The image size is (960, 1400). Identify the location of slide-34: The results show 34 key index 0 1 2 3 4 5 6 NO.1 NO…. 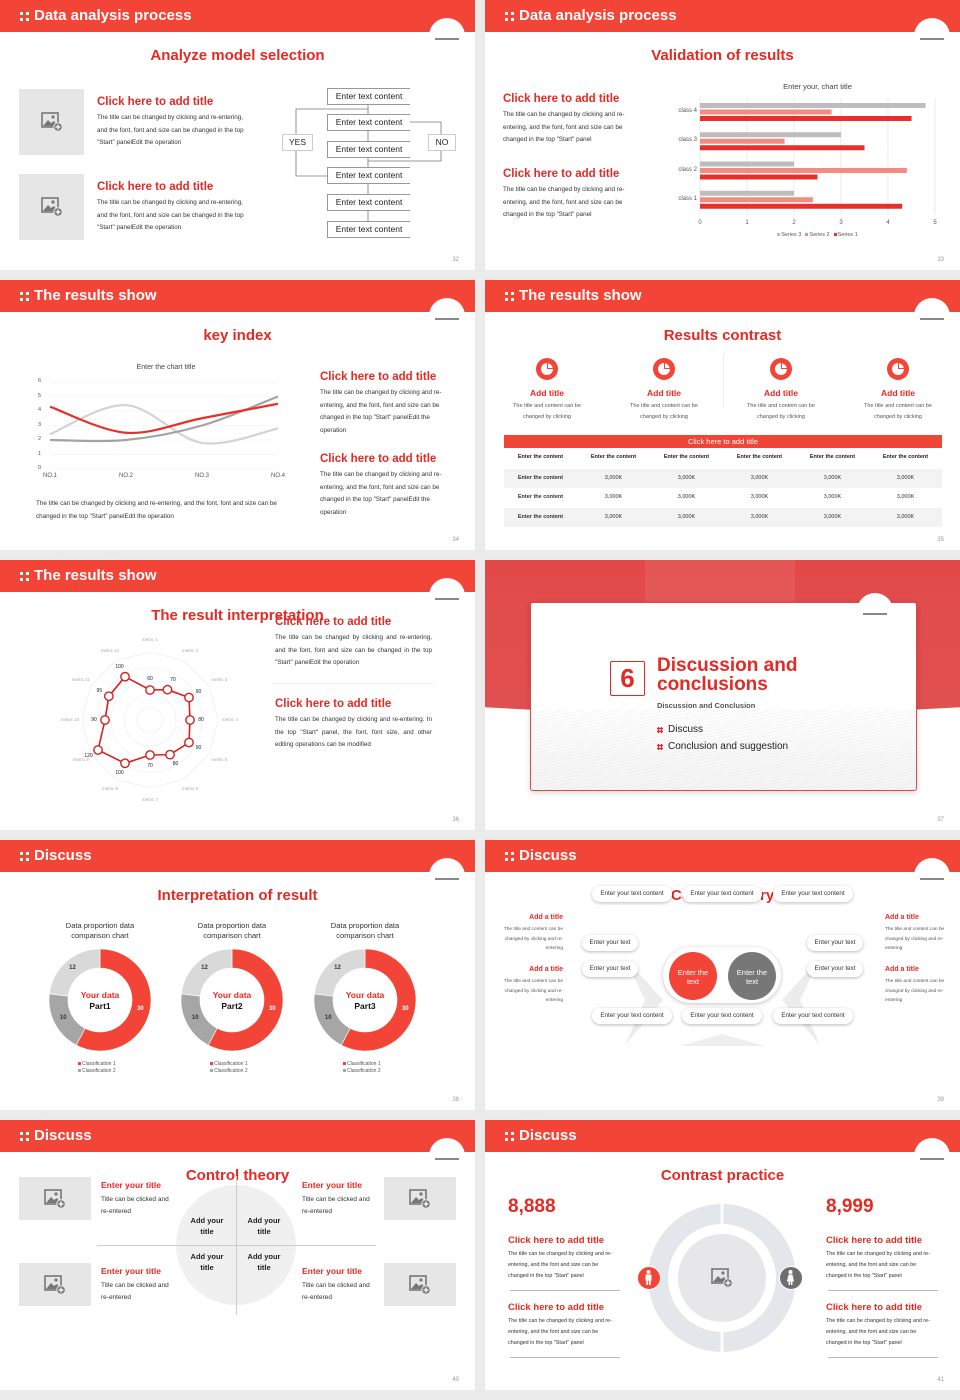
(237, 415).